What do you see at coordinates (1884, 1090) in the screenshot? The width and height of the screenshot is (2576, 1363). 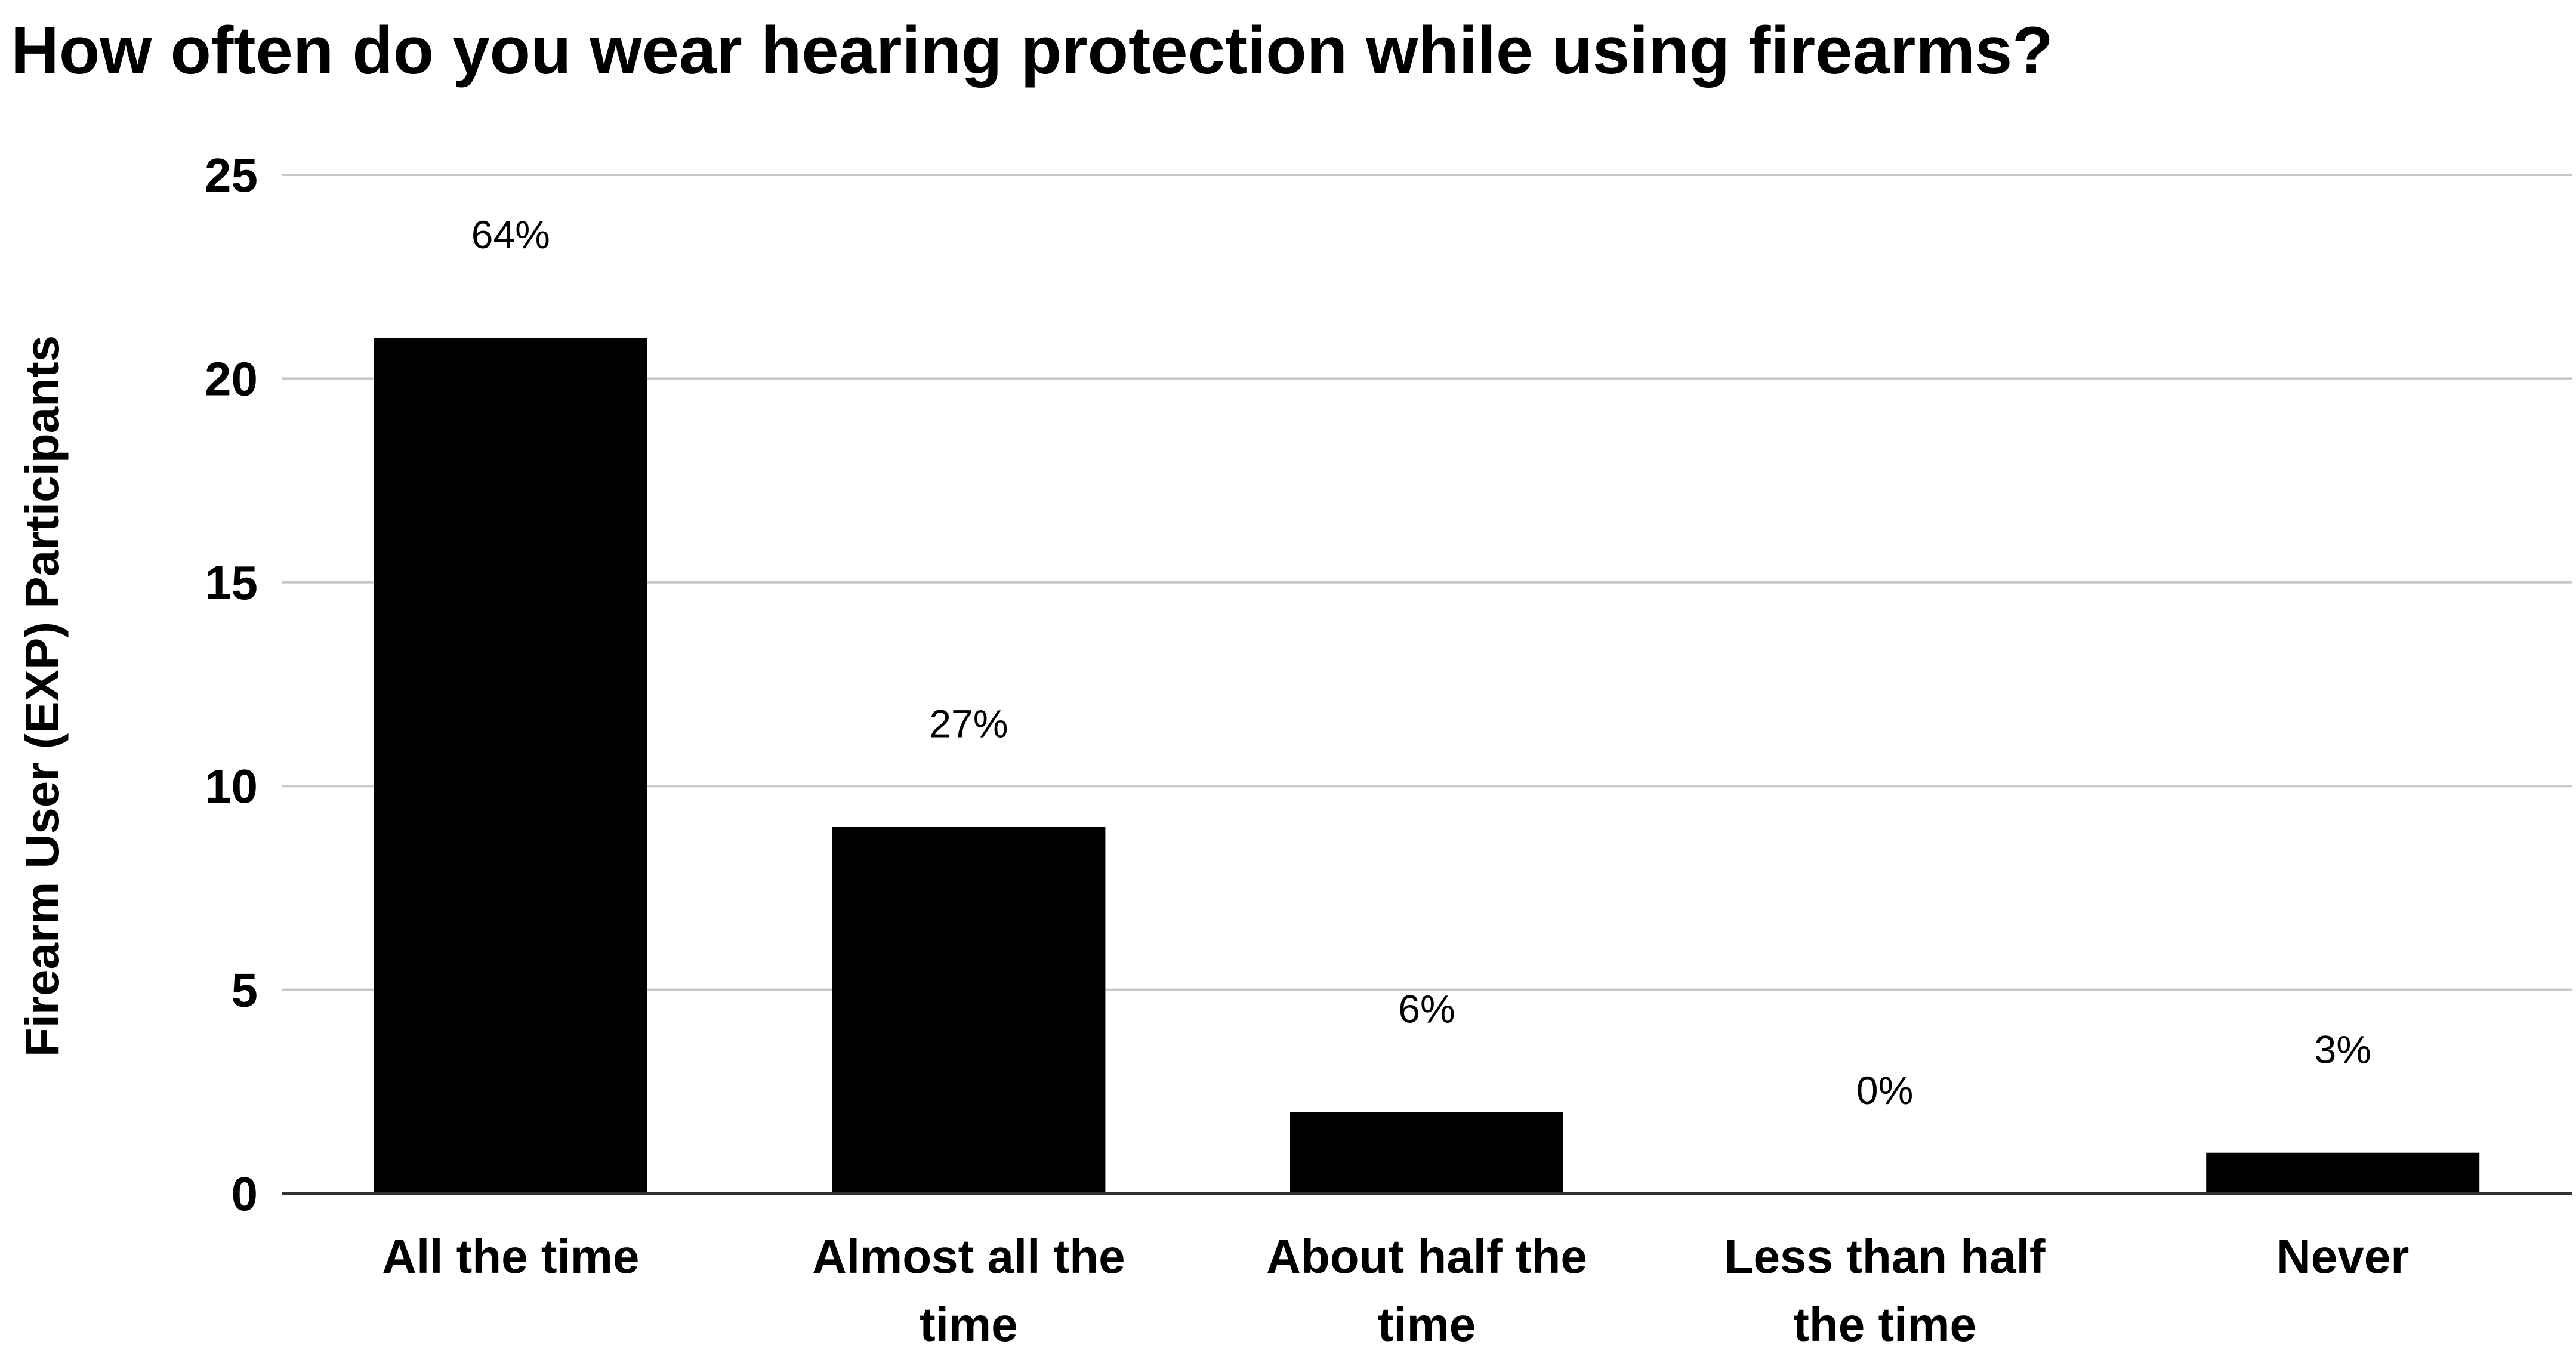 I see `data-label: 0%` at bounding box center [1884, 1090].